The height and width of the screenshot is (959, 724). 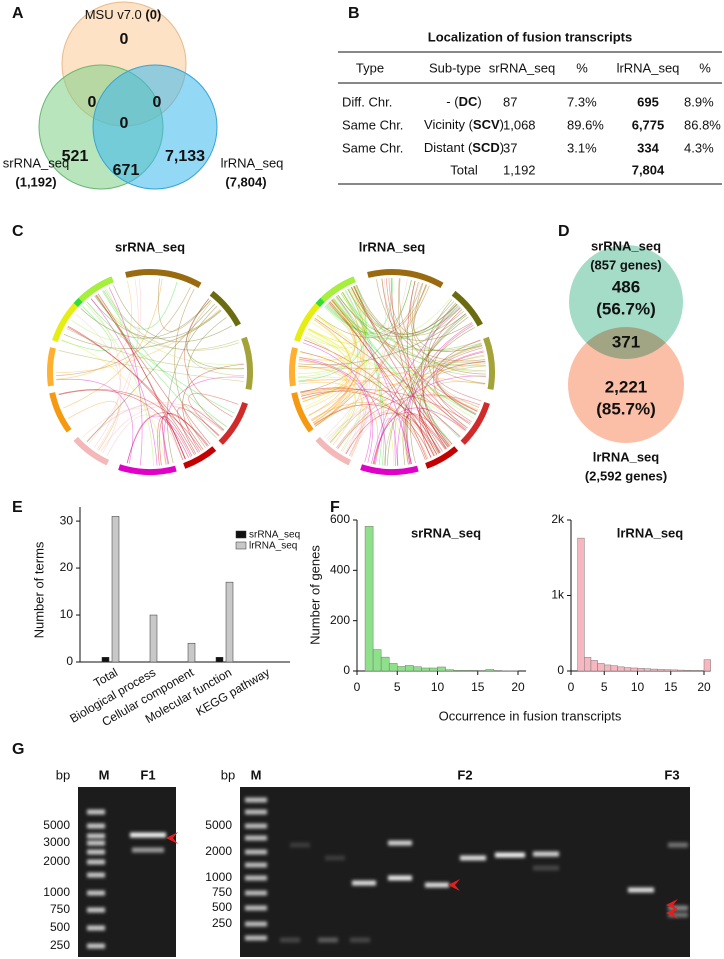 I want to click on venn-label: (2,592 genes), so click(x=626, y=475).